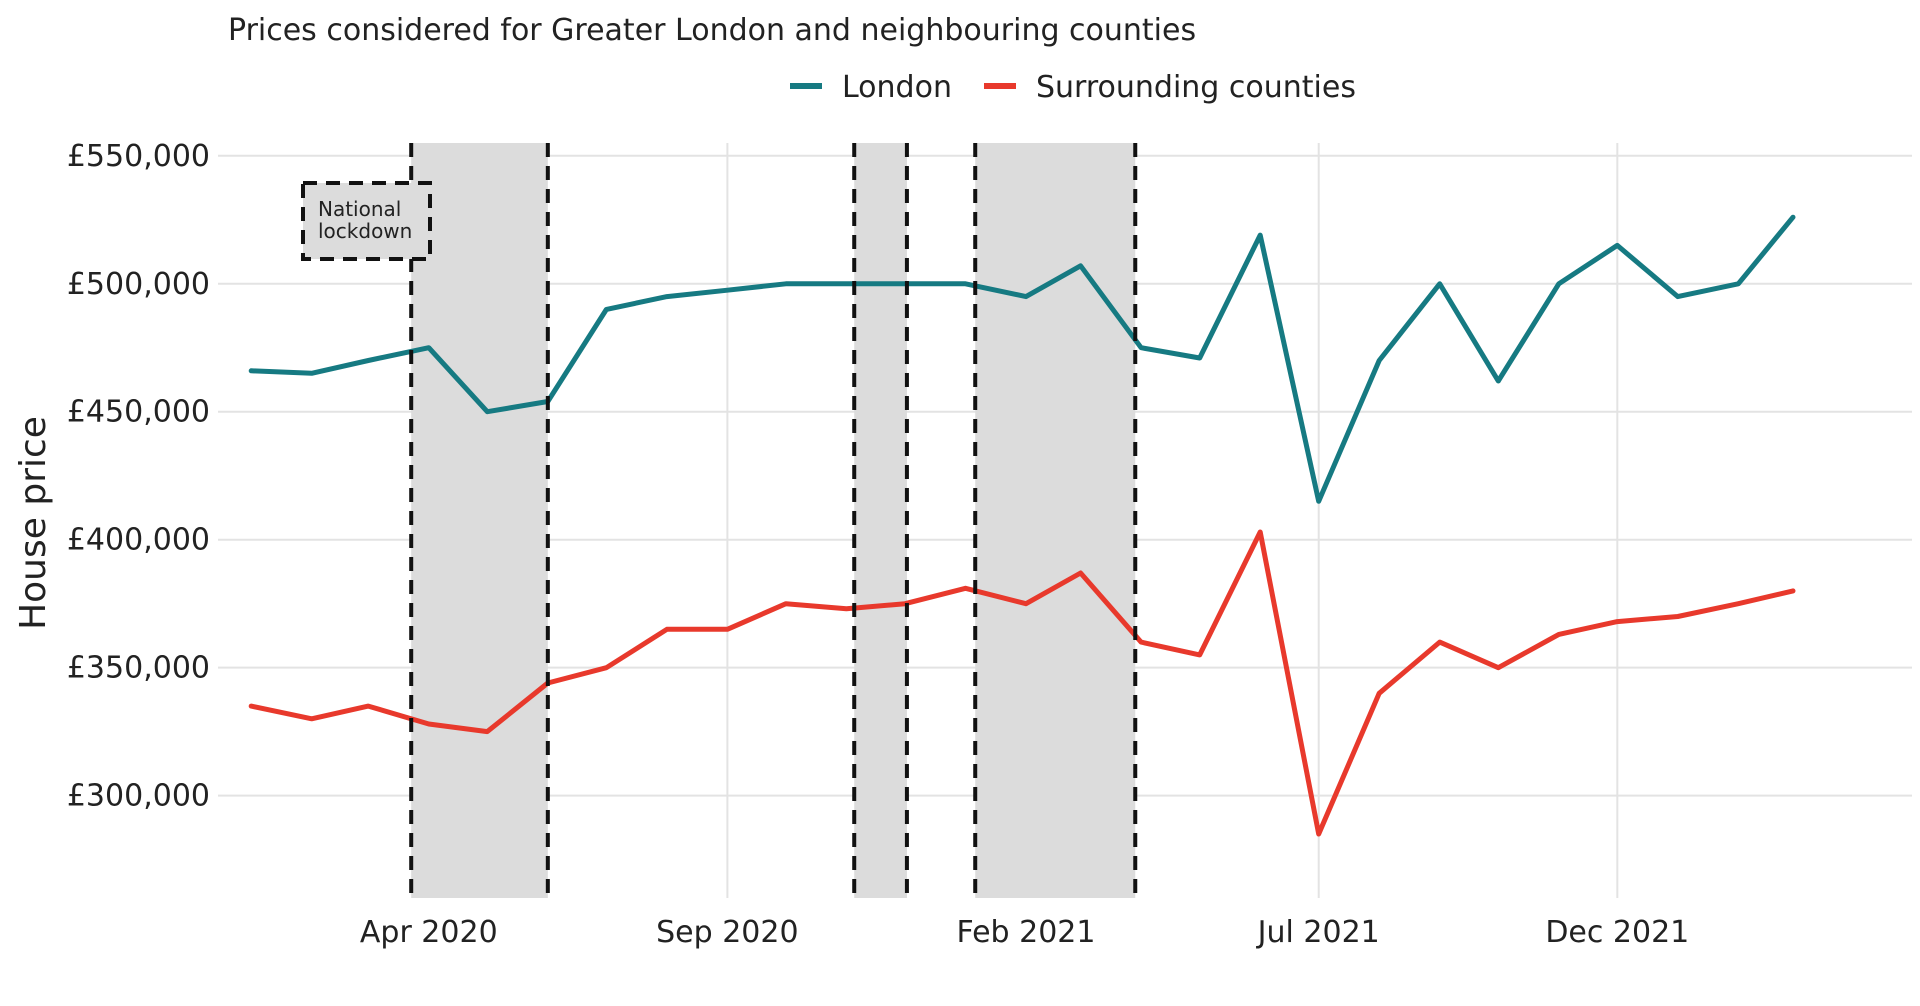 This screenshot has width=1920, height=1006. Describe the element at coordinates (359, 209) in the screenshot. I see `lockdown-legend-text-line-1: National` at that location.